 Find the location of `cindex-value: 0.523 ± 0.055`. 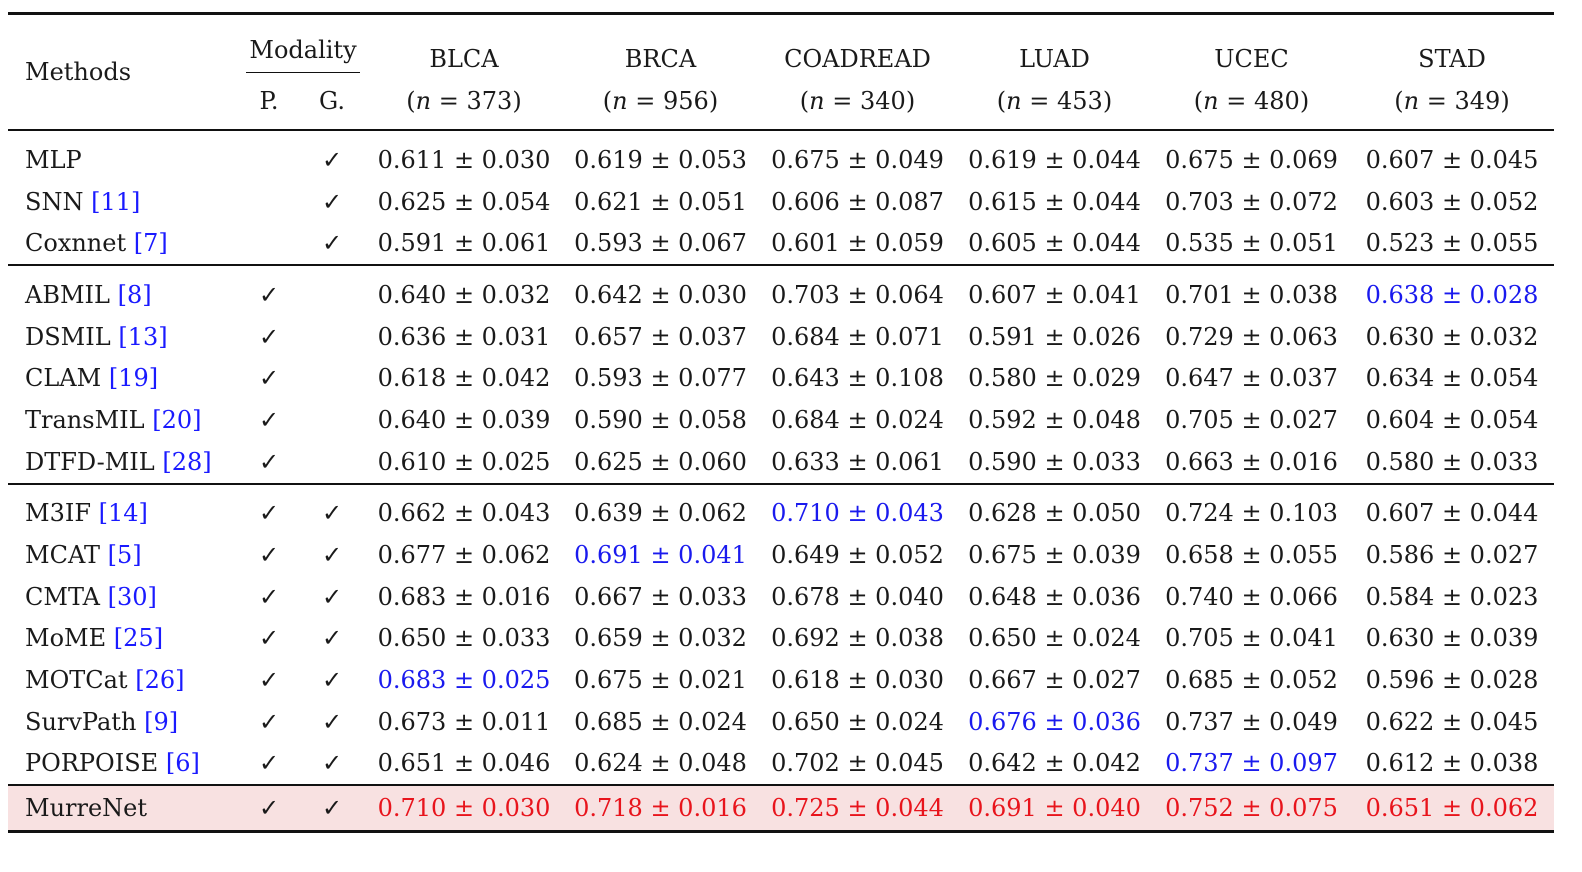

cindex-value: 0.523 ± 0.055 is located at coordinates (1452, 243).